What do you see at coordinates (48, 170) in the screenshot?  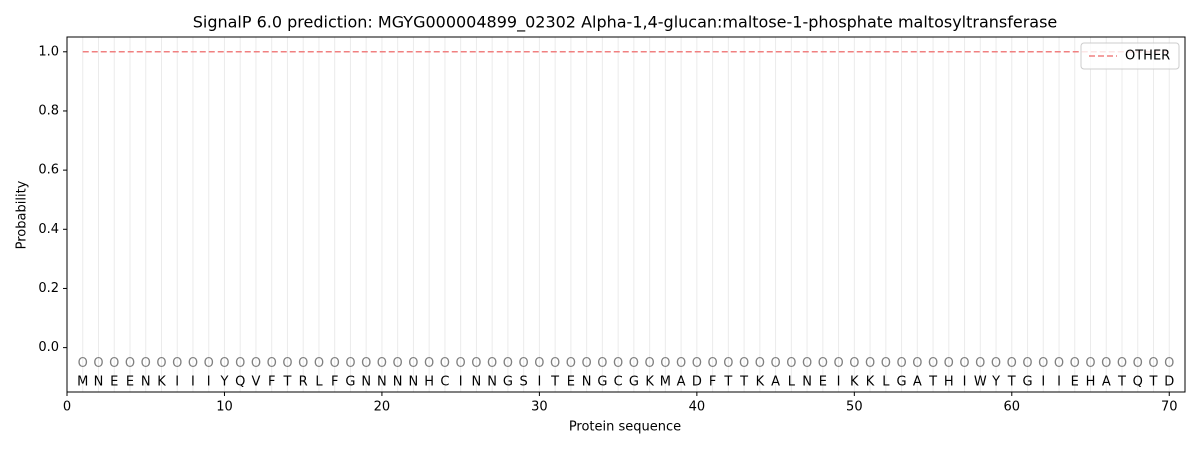 I see `y-tick-label: 0.6` at bounding box center [48, 170].